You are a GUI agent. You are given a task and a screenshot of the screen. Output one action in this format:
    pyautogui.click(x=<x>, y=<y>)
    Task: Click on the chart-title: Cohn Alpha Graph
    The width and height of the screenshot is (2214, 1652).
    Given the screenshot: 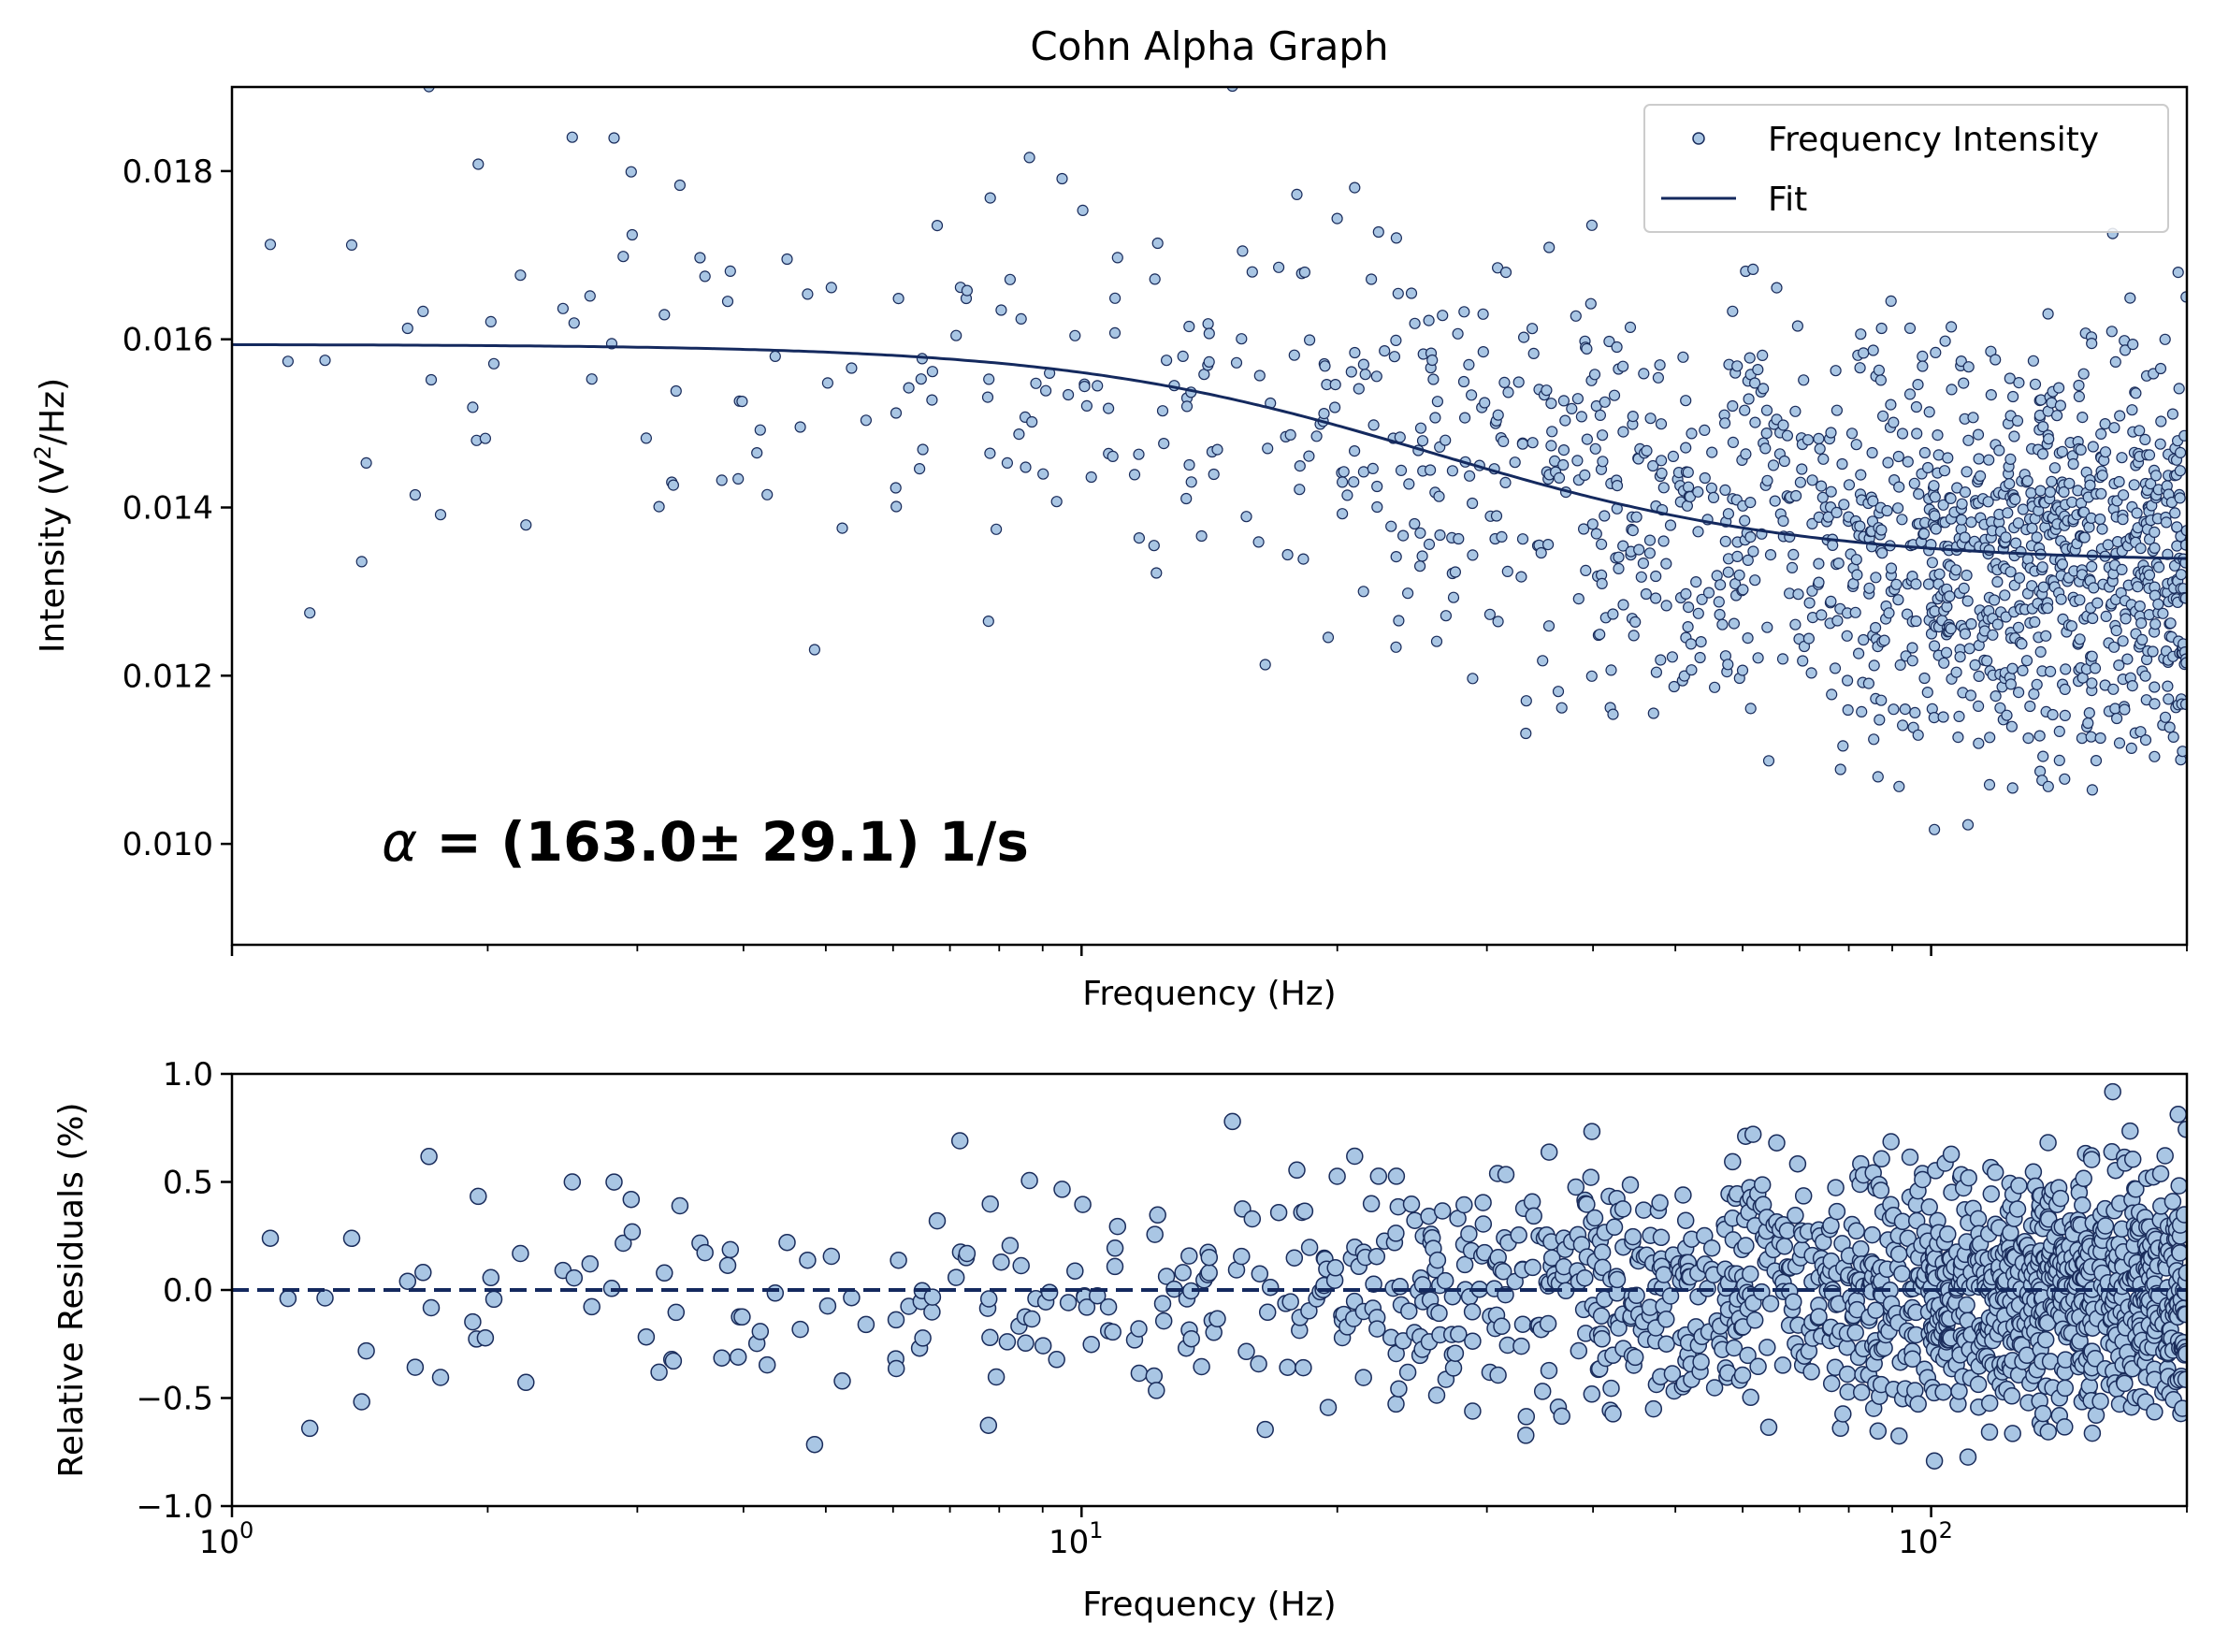 What is the action you would take?
    pyautogui.click(x=1209, y=46)
    